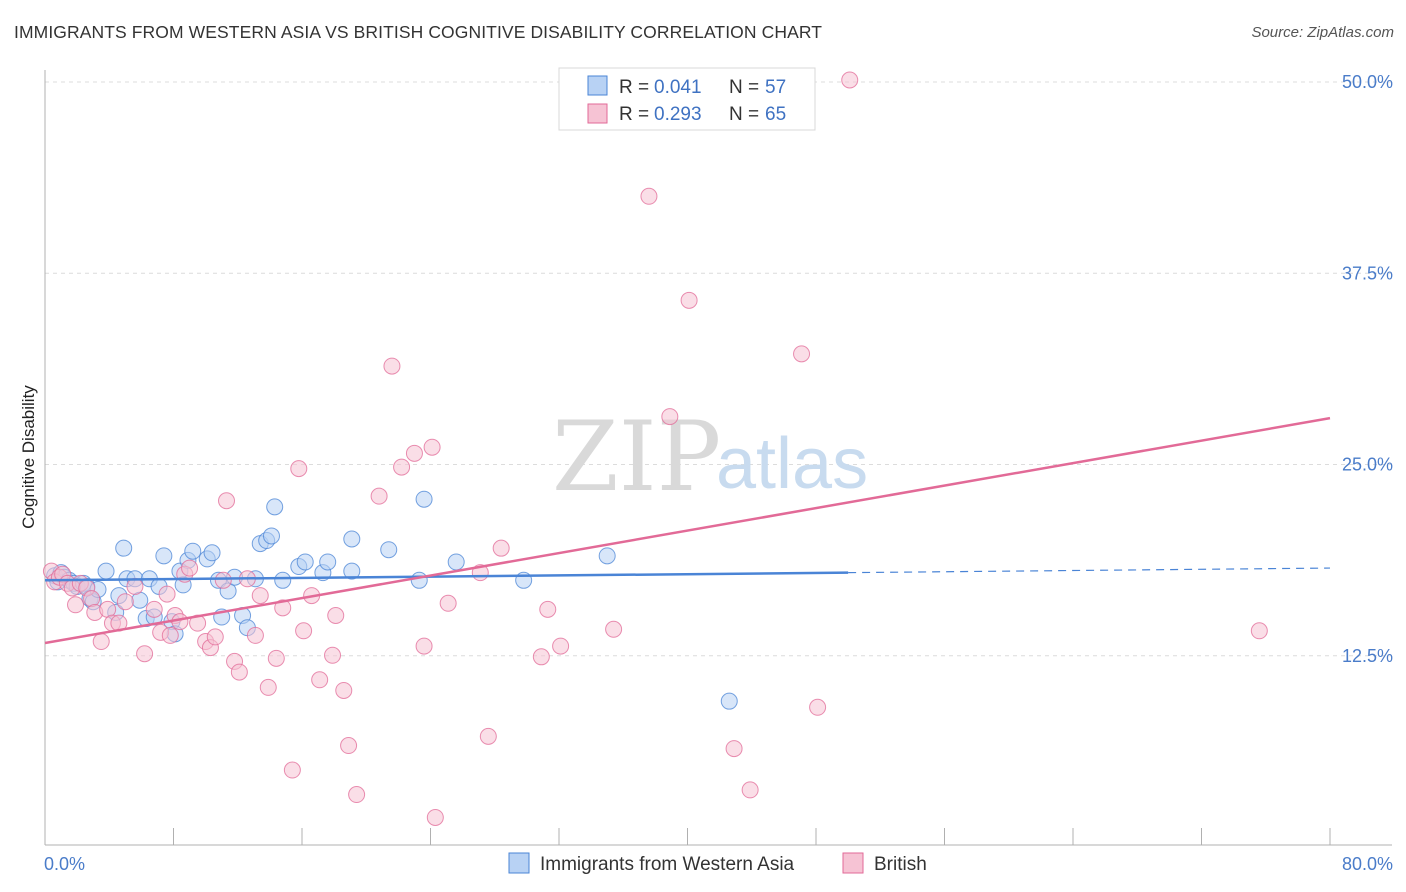  I want to click on source-label: Source: ZipAtlas.com, so click(1322, 32).